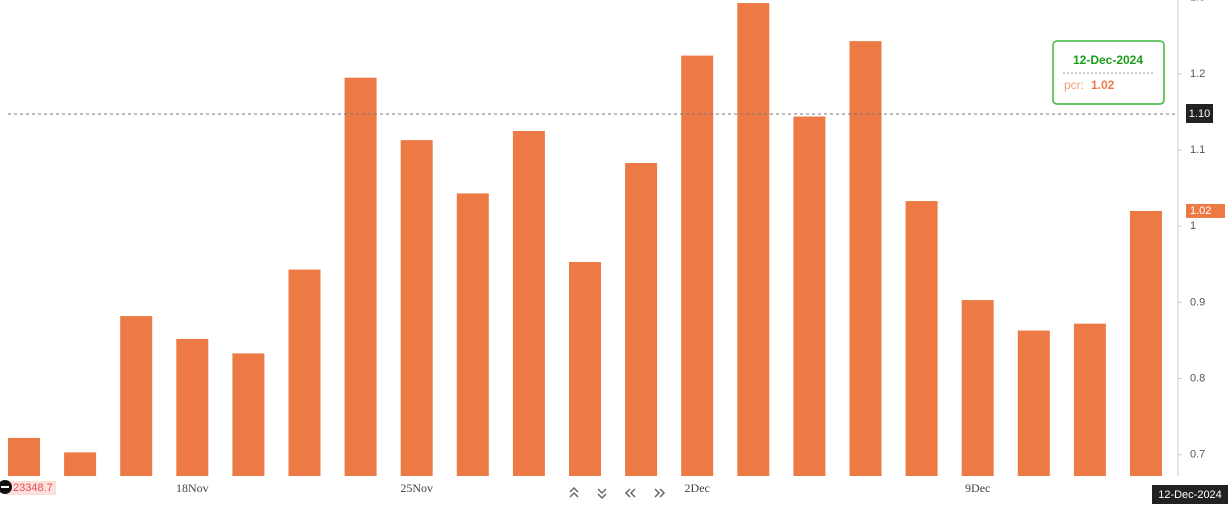 The width and height of the screenshot is (1231, 506). What do you see at coordinates (1197, 2) in the screenshot?
I see `y-tick-label: 1.3` at bounding box center [1197, 2].